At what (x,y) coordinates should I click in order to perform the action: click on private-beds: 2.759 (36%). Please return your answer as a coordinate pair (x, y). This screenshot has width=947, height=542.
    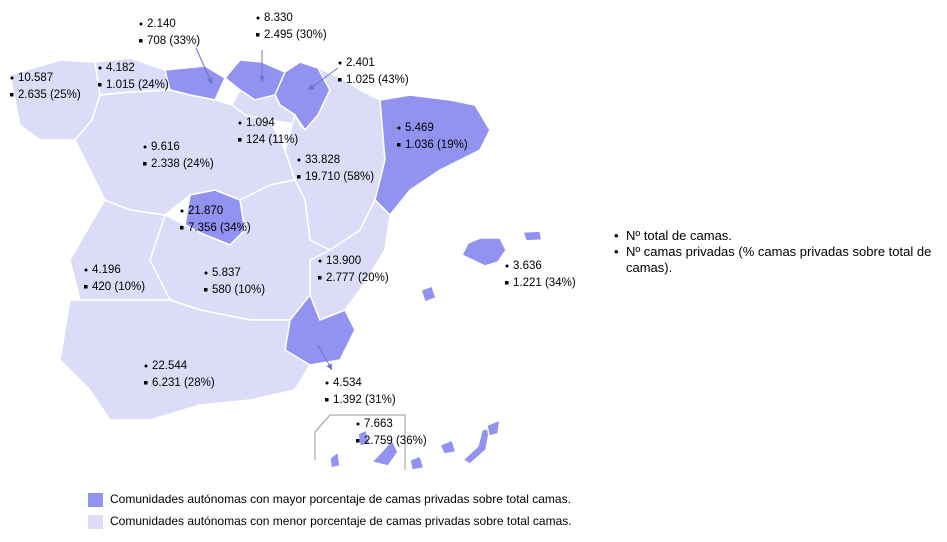
    Looking at the image, I should click on (395, 441).